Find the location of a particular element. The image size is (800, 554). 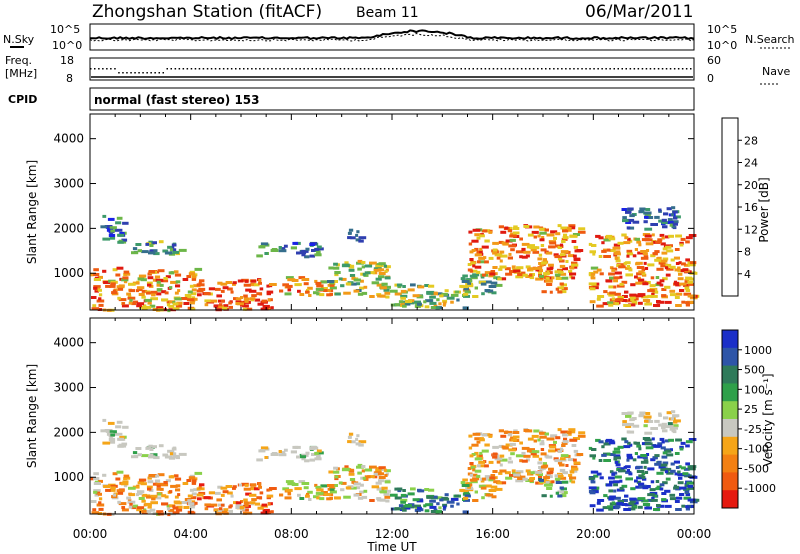

colorbar-tick-label: 4 is located at coordinates (747, 274).